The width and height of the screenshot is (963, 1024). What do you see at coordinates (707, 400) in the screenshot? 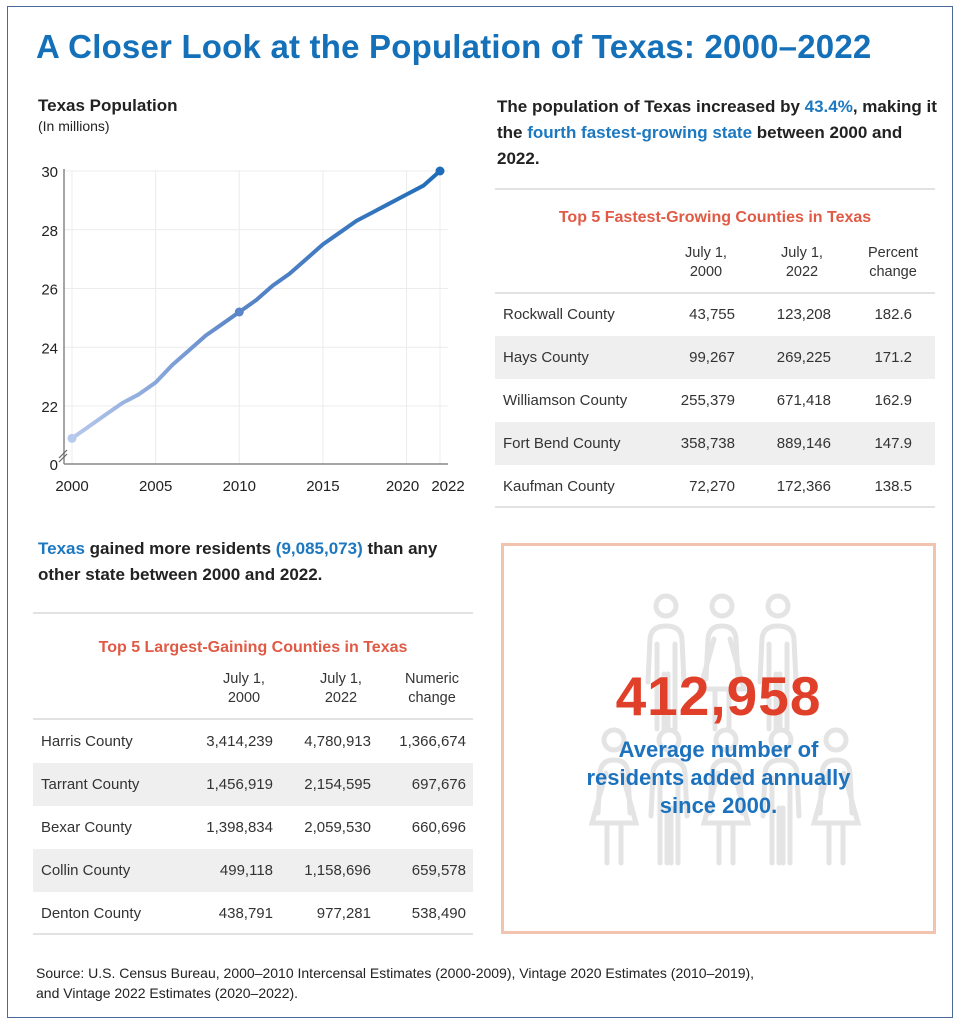
I see `cell-y2000: 255,379` at bounding box center [707, 400].